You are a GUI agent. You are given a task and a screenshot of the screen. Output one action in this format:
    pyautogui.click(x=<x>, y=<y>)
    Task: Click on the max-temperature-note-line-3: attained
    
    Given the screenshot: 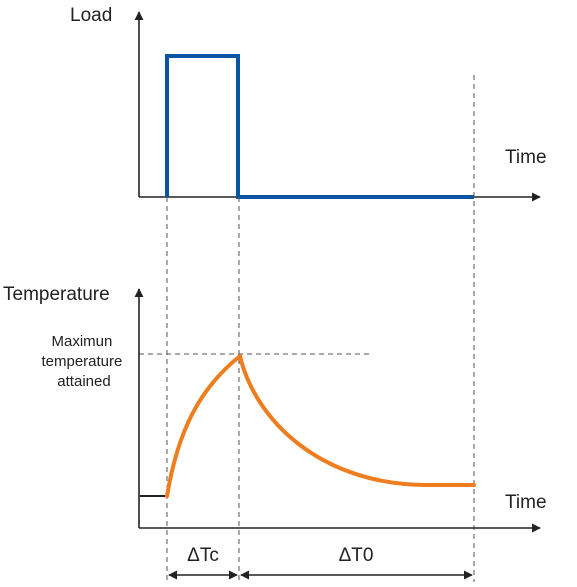 What is the action you would take?
    pyautogui.click(x=83, y=381)
    